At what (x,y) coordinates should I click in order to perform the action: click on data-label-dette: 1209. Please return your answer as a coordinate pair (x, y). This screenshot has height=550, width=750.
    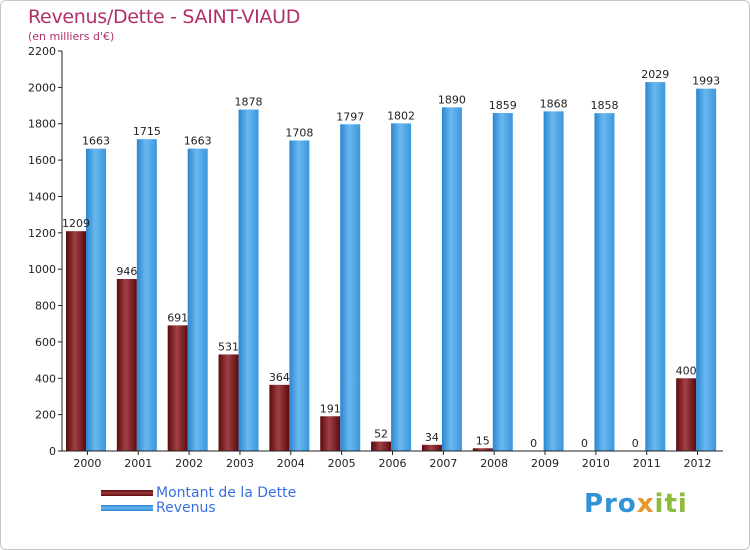
    Looking at the image, I should click on (76, 223).